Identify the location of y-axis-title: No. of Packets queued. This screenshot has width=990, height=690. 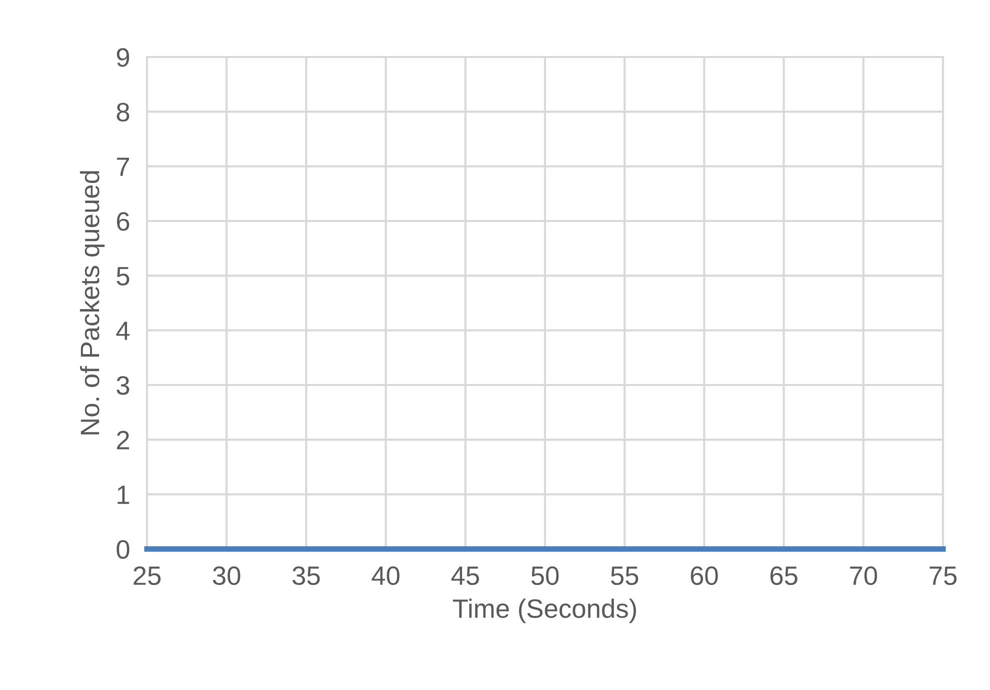
(92, 302).